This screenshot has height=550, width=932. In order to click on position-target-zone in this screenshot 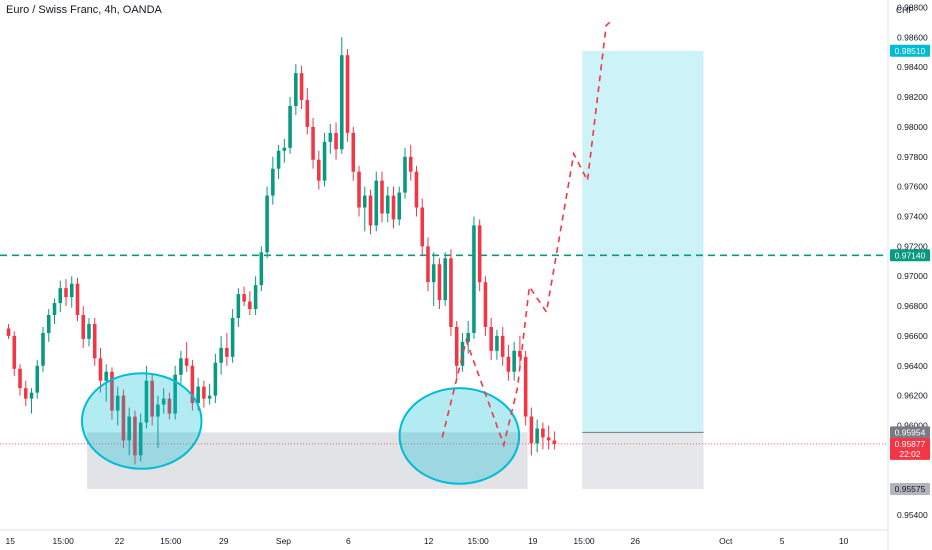, I will do `click(643, 241)`.